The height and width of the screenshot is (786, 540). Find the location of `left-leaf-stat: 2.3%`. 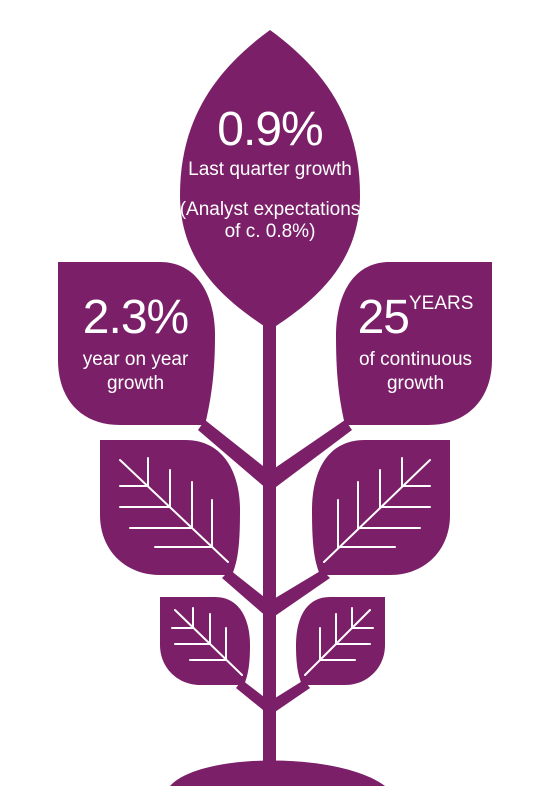

left-leaf-stat: 2.3% is located at coordinates (135, 317).